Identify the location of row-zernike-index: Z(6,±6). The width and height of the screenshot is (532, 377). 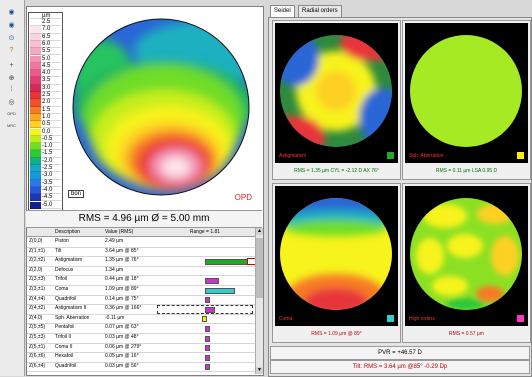
(37, 356).